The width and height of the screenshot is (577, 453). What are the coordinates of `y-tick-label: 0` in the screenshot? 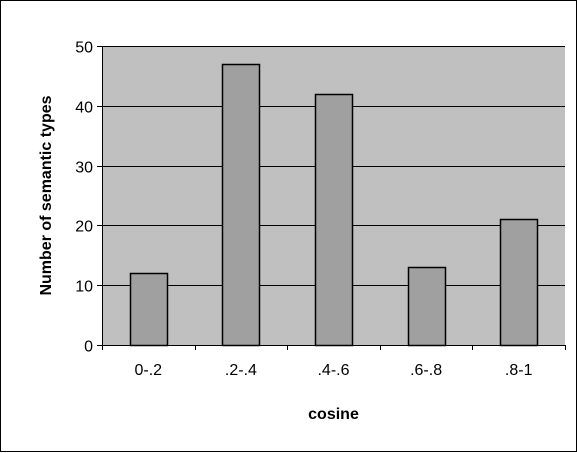 It's located at (88, 347).